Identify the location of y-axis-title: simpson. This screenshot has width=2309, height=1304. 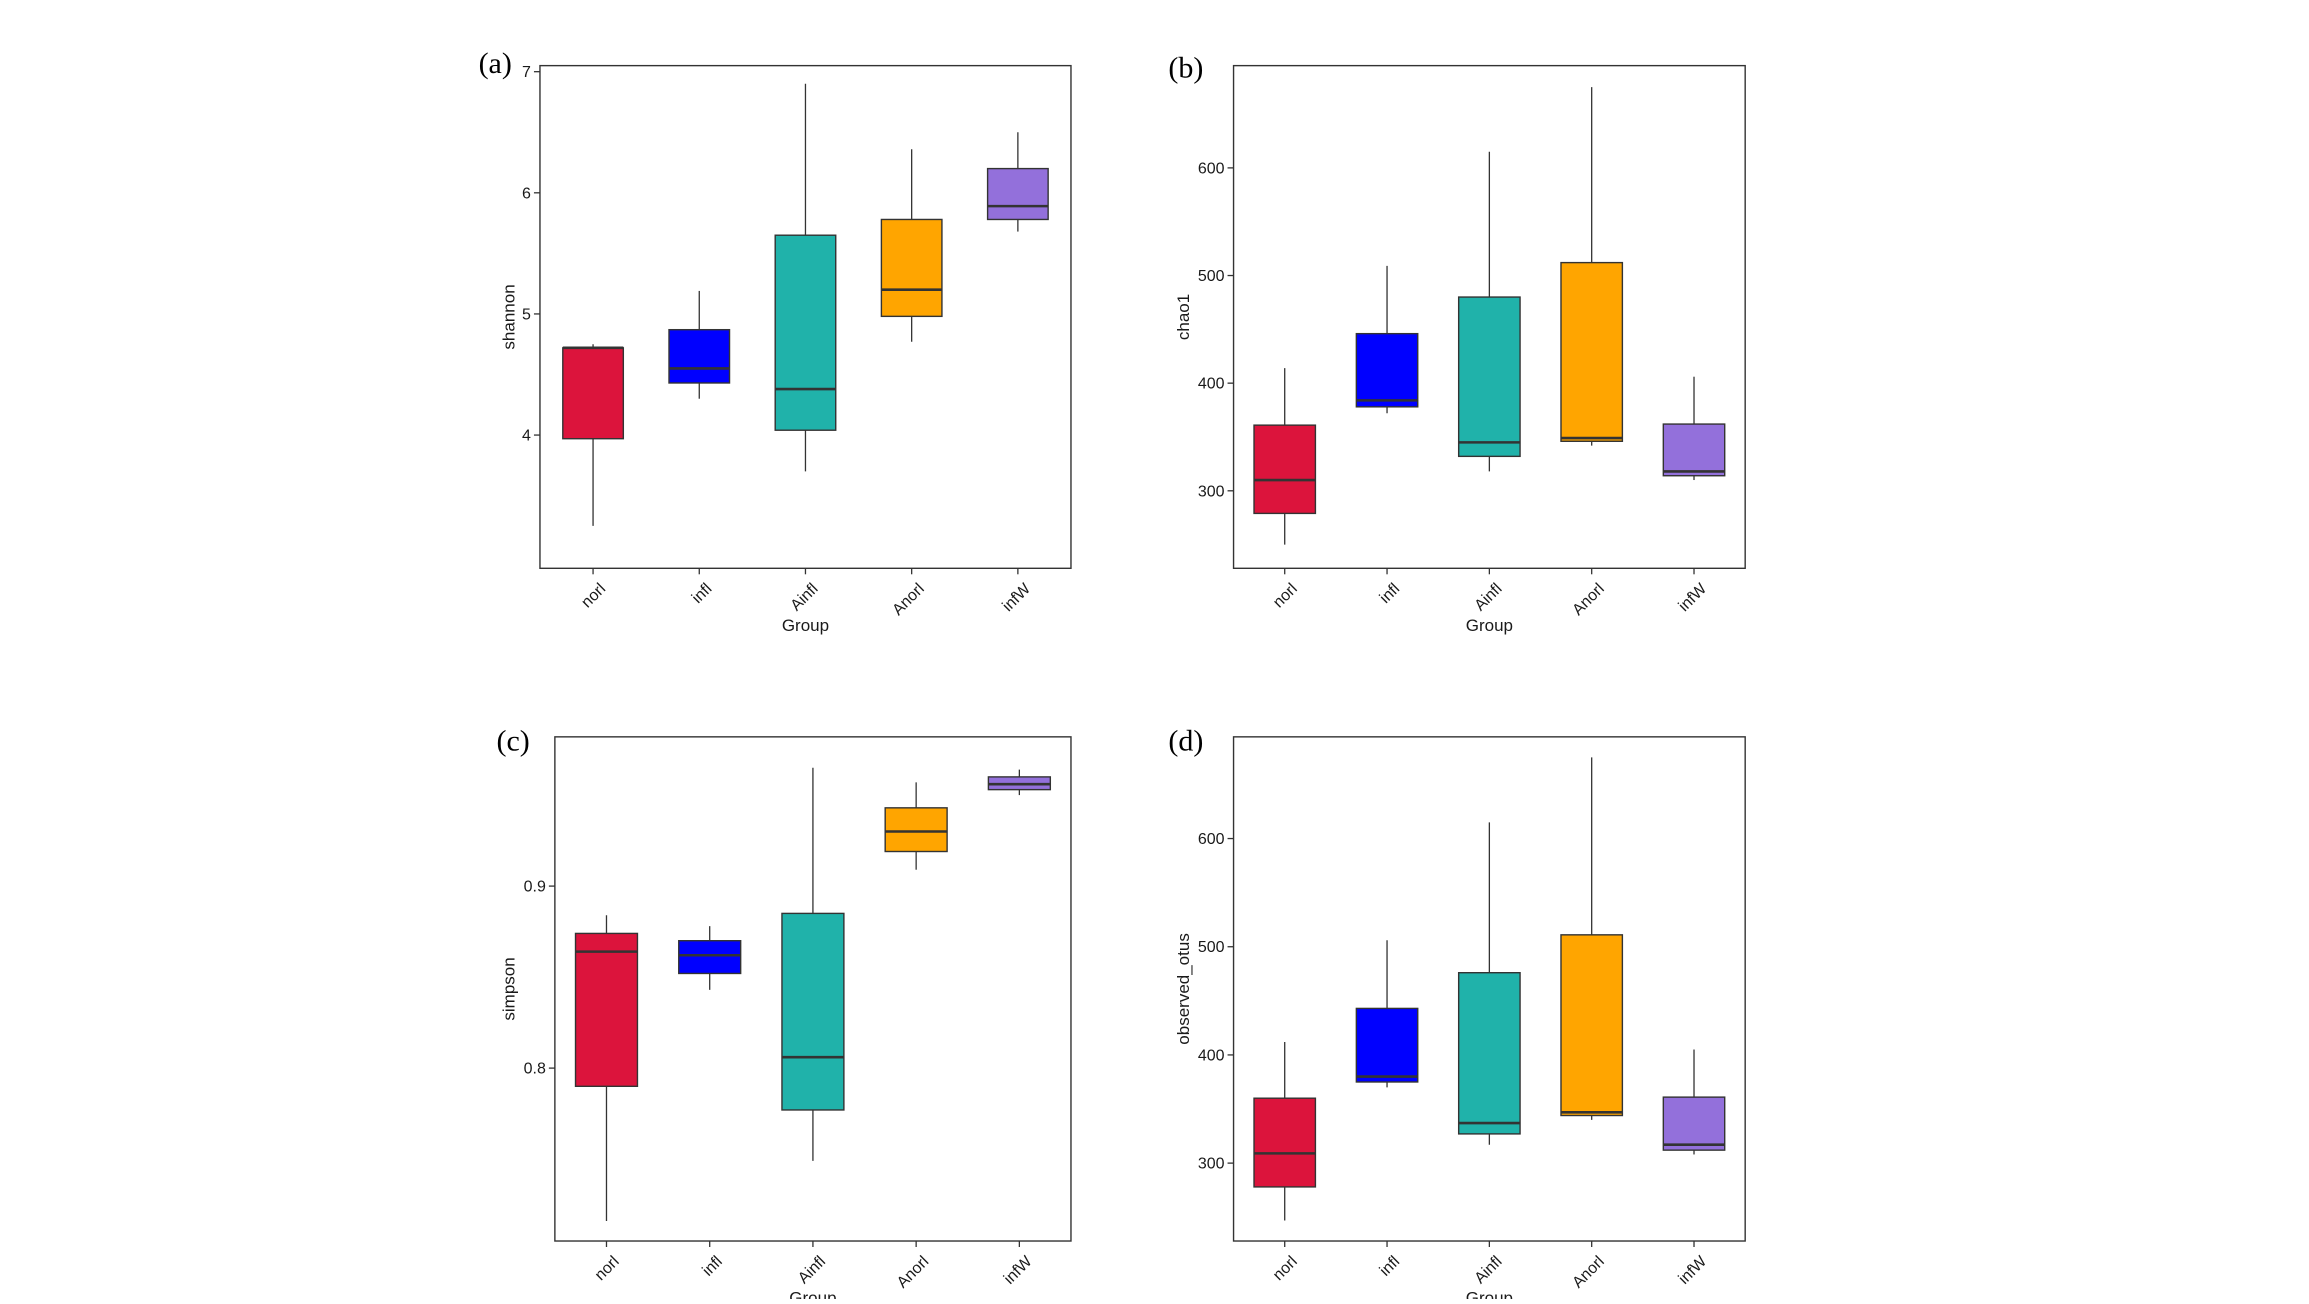
(509, 988).